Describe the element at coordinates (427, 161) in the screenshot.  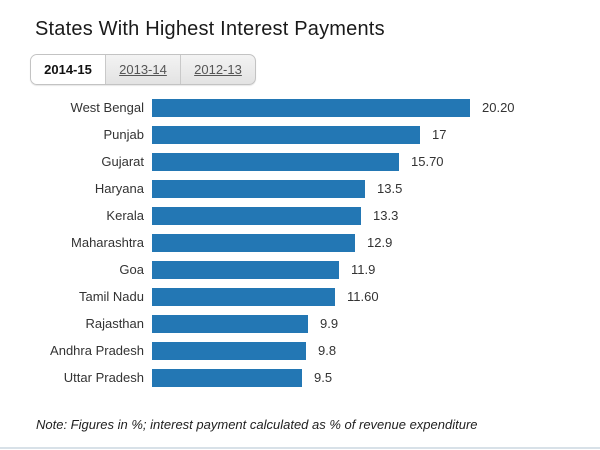
I see `value-label: 15.70` at that location.